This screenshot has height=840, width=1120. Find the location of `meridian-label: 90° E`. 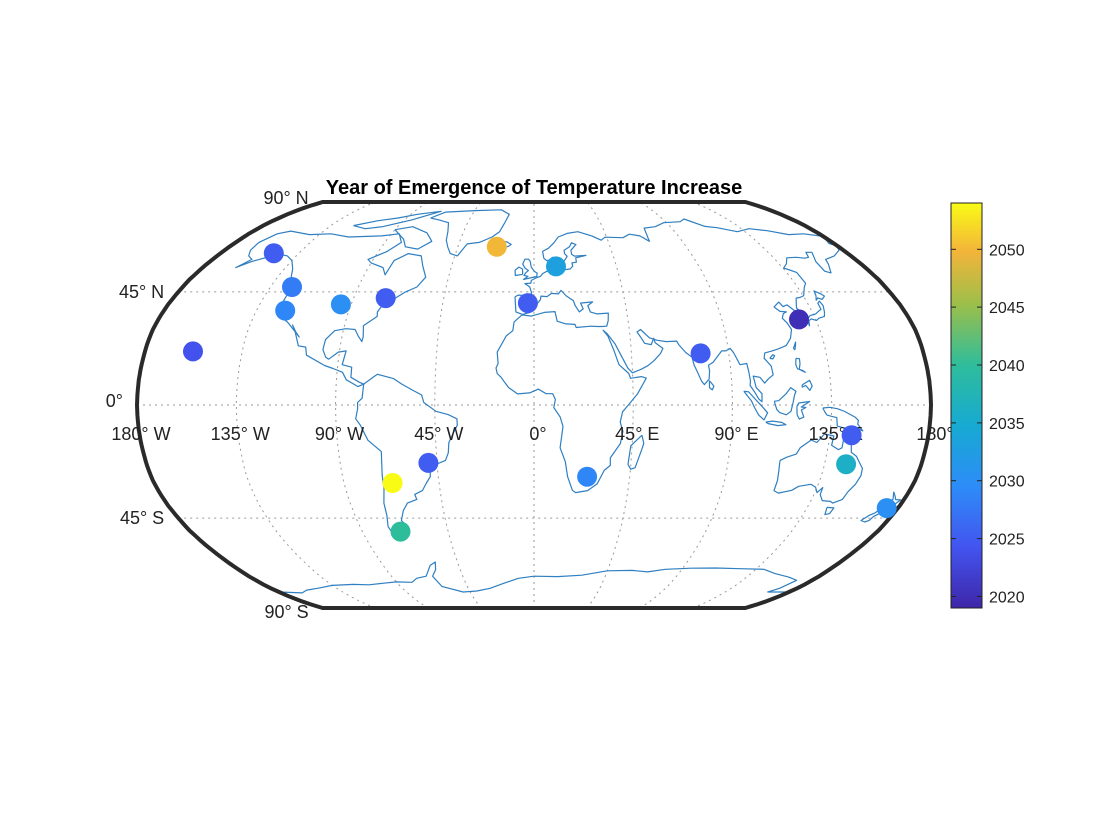

meridian-label: 90° E is located at coordinates (736, 434).